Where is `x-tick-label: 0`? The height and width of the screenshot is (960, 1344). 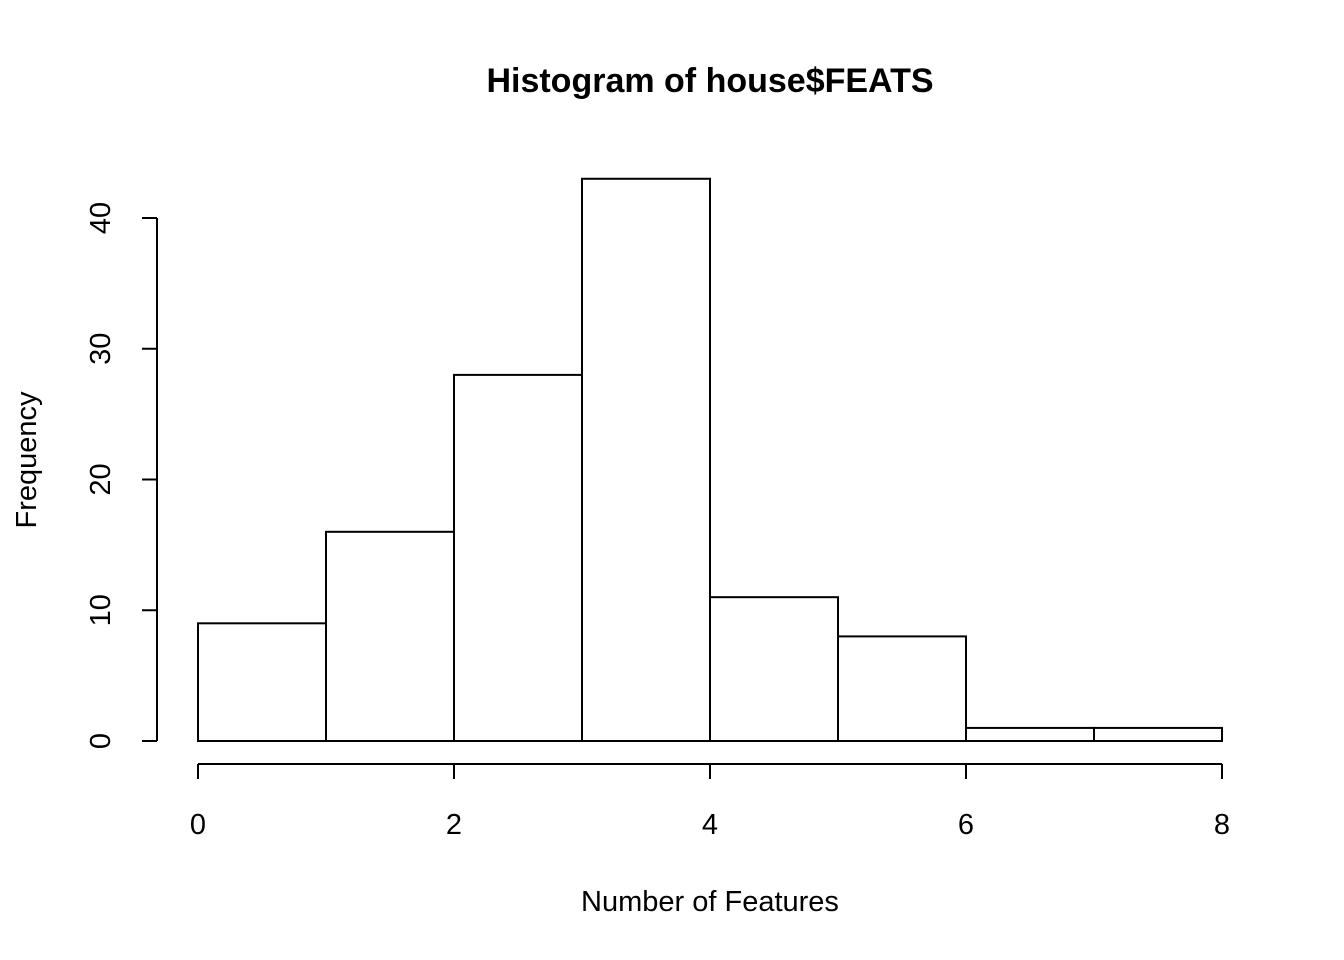 x-tick-label: 0 is located at coordinates (198, 825).